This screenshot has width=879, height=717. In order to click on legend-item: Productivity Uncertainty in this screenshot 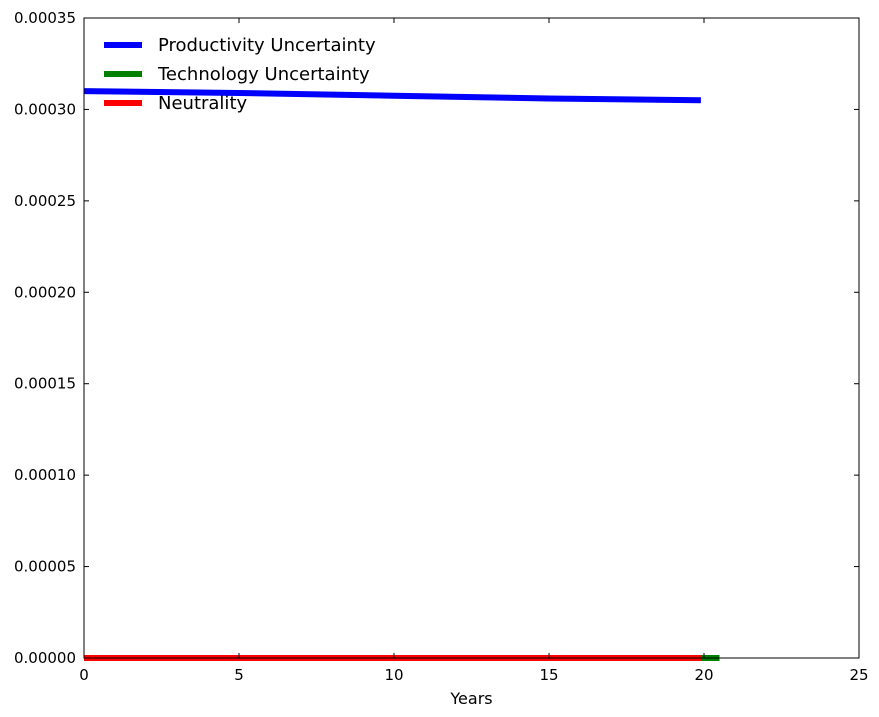, I will do `click(240, 45)`.